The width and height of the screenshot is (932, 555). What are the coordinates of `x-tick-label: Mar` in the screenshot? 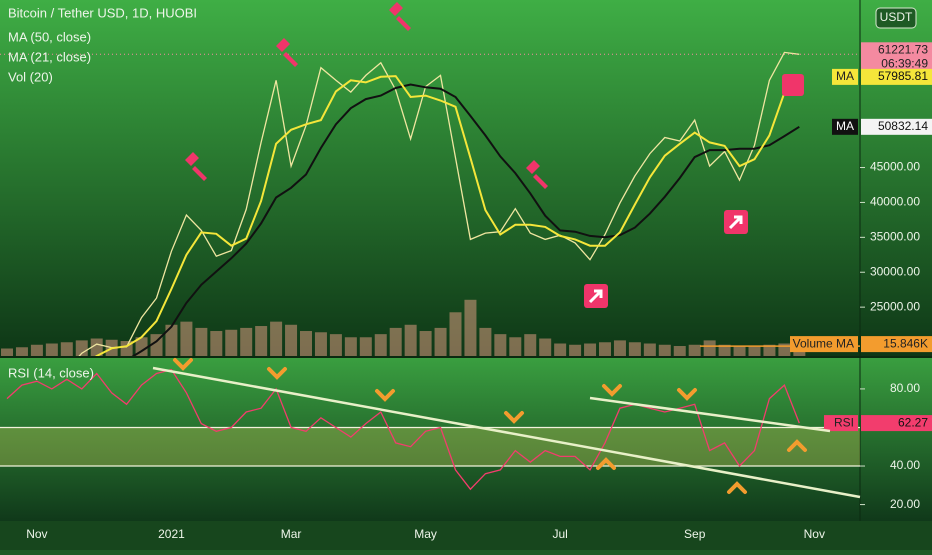 It's located at (291, 534).